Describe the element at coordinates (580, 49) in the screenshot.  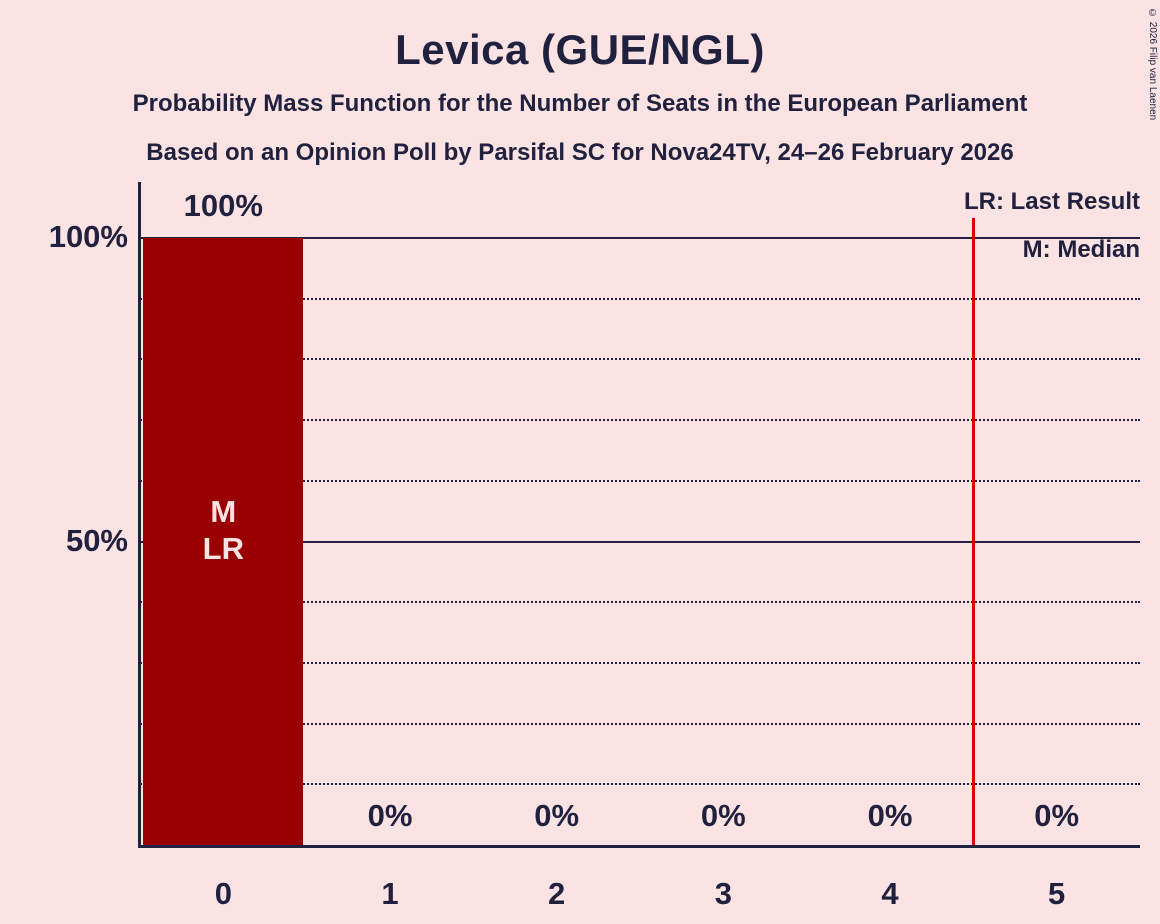
I see `page-title: Levica (GUE/NGL)` at that location.